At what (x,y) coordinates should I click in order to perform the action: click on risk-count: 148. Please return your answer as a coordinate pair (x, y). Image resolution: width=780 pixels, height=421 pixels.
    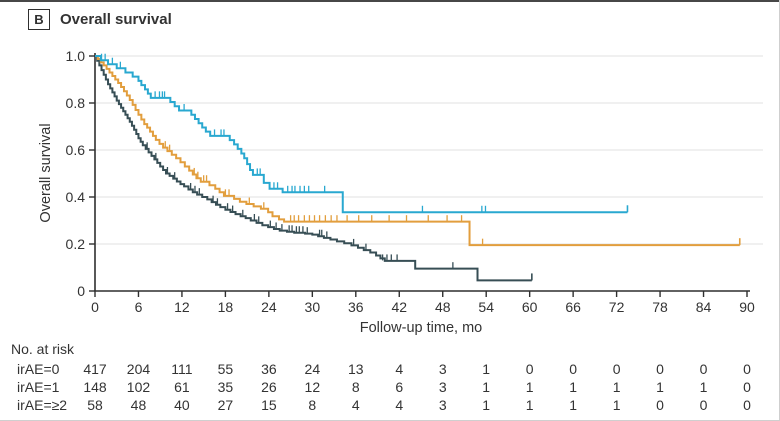
    Looking at the image, I should click on (95, 387).